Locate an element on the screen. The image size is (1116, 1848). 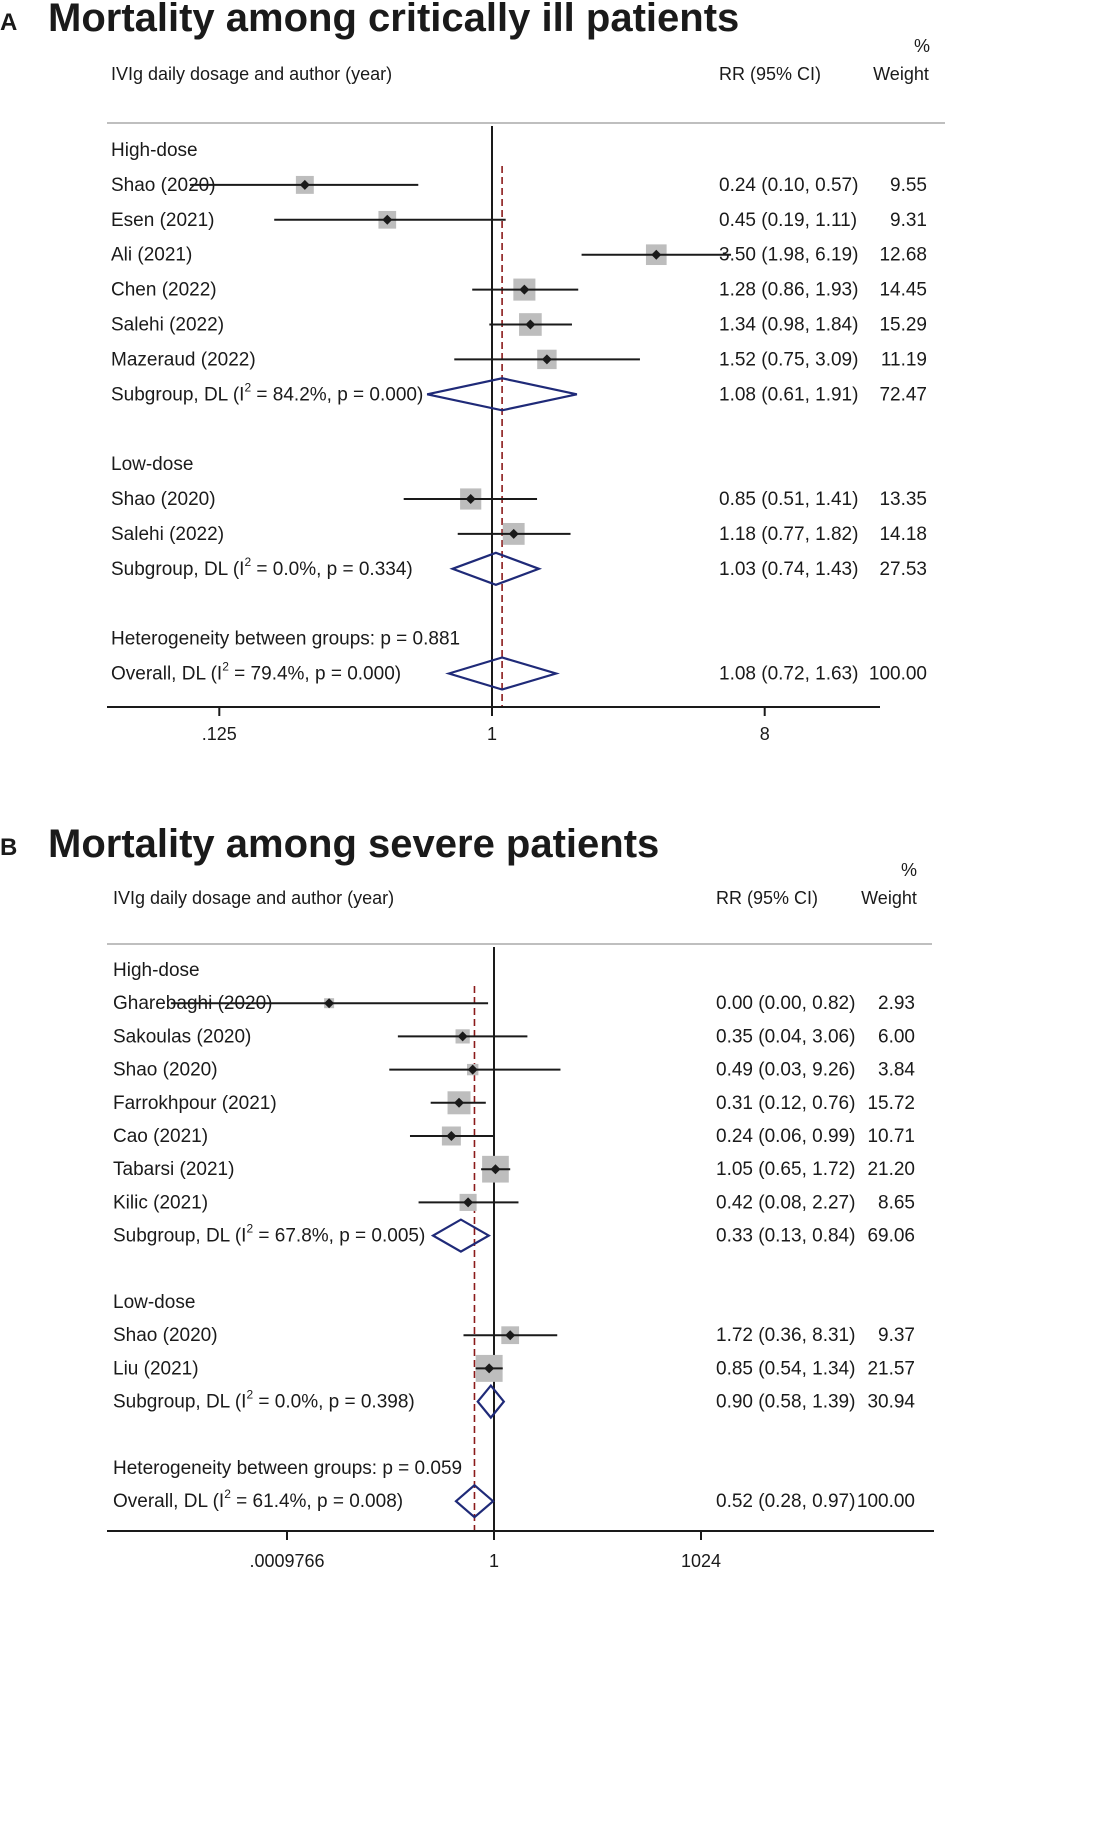
study-label: Mazeraud (2022) is located at coordinates (183, 359).